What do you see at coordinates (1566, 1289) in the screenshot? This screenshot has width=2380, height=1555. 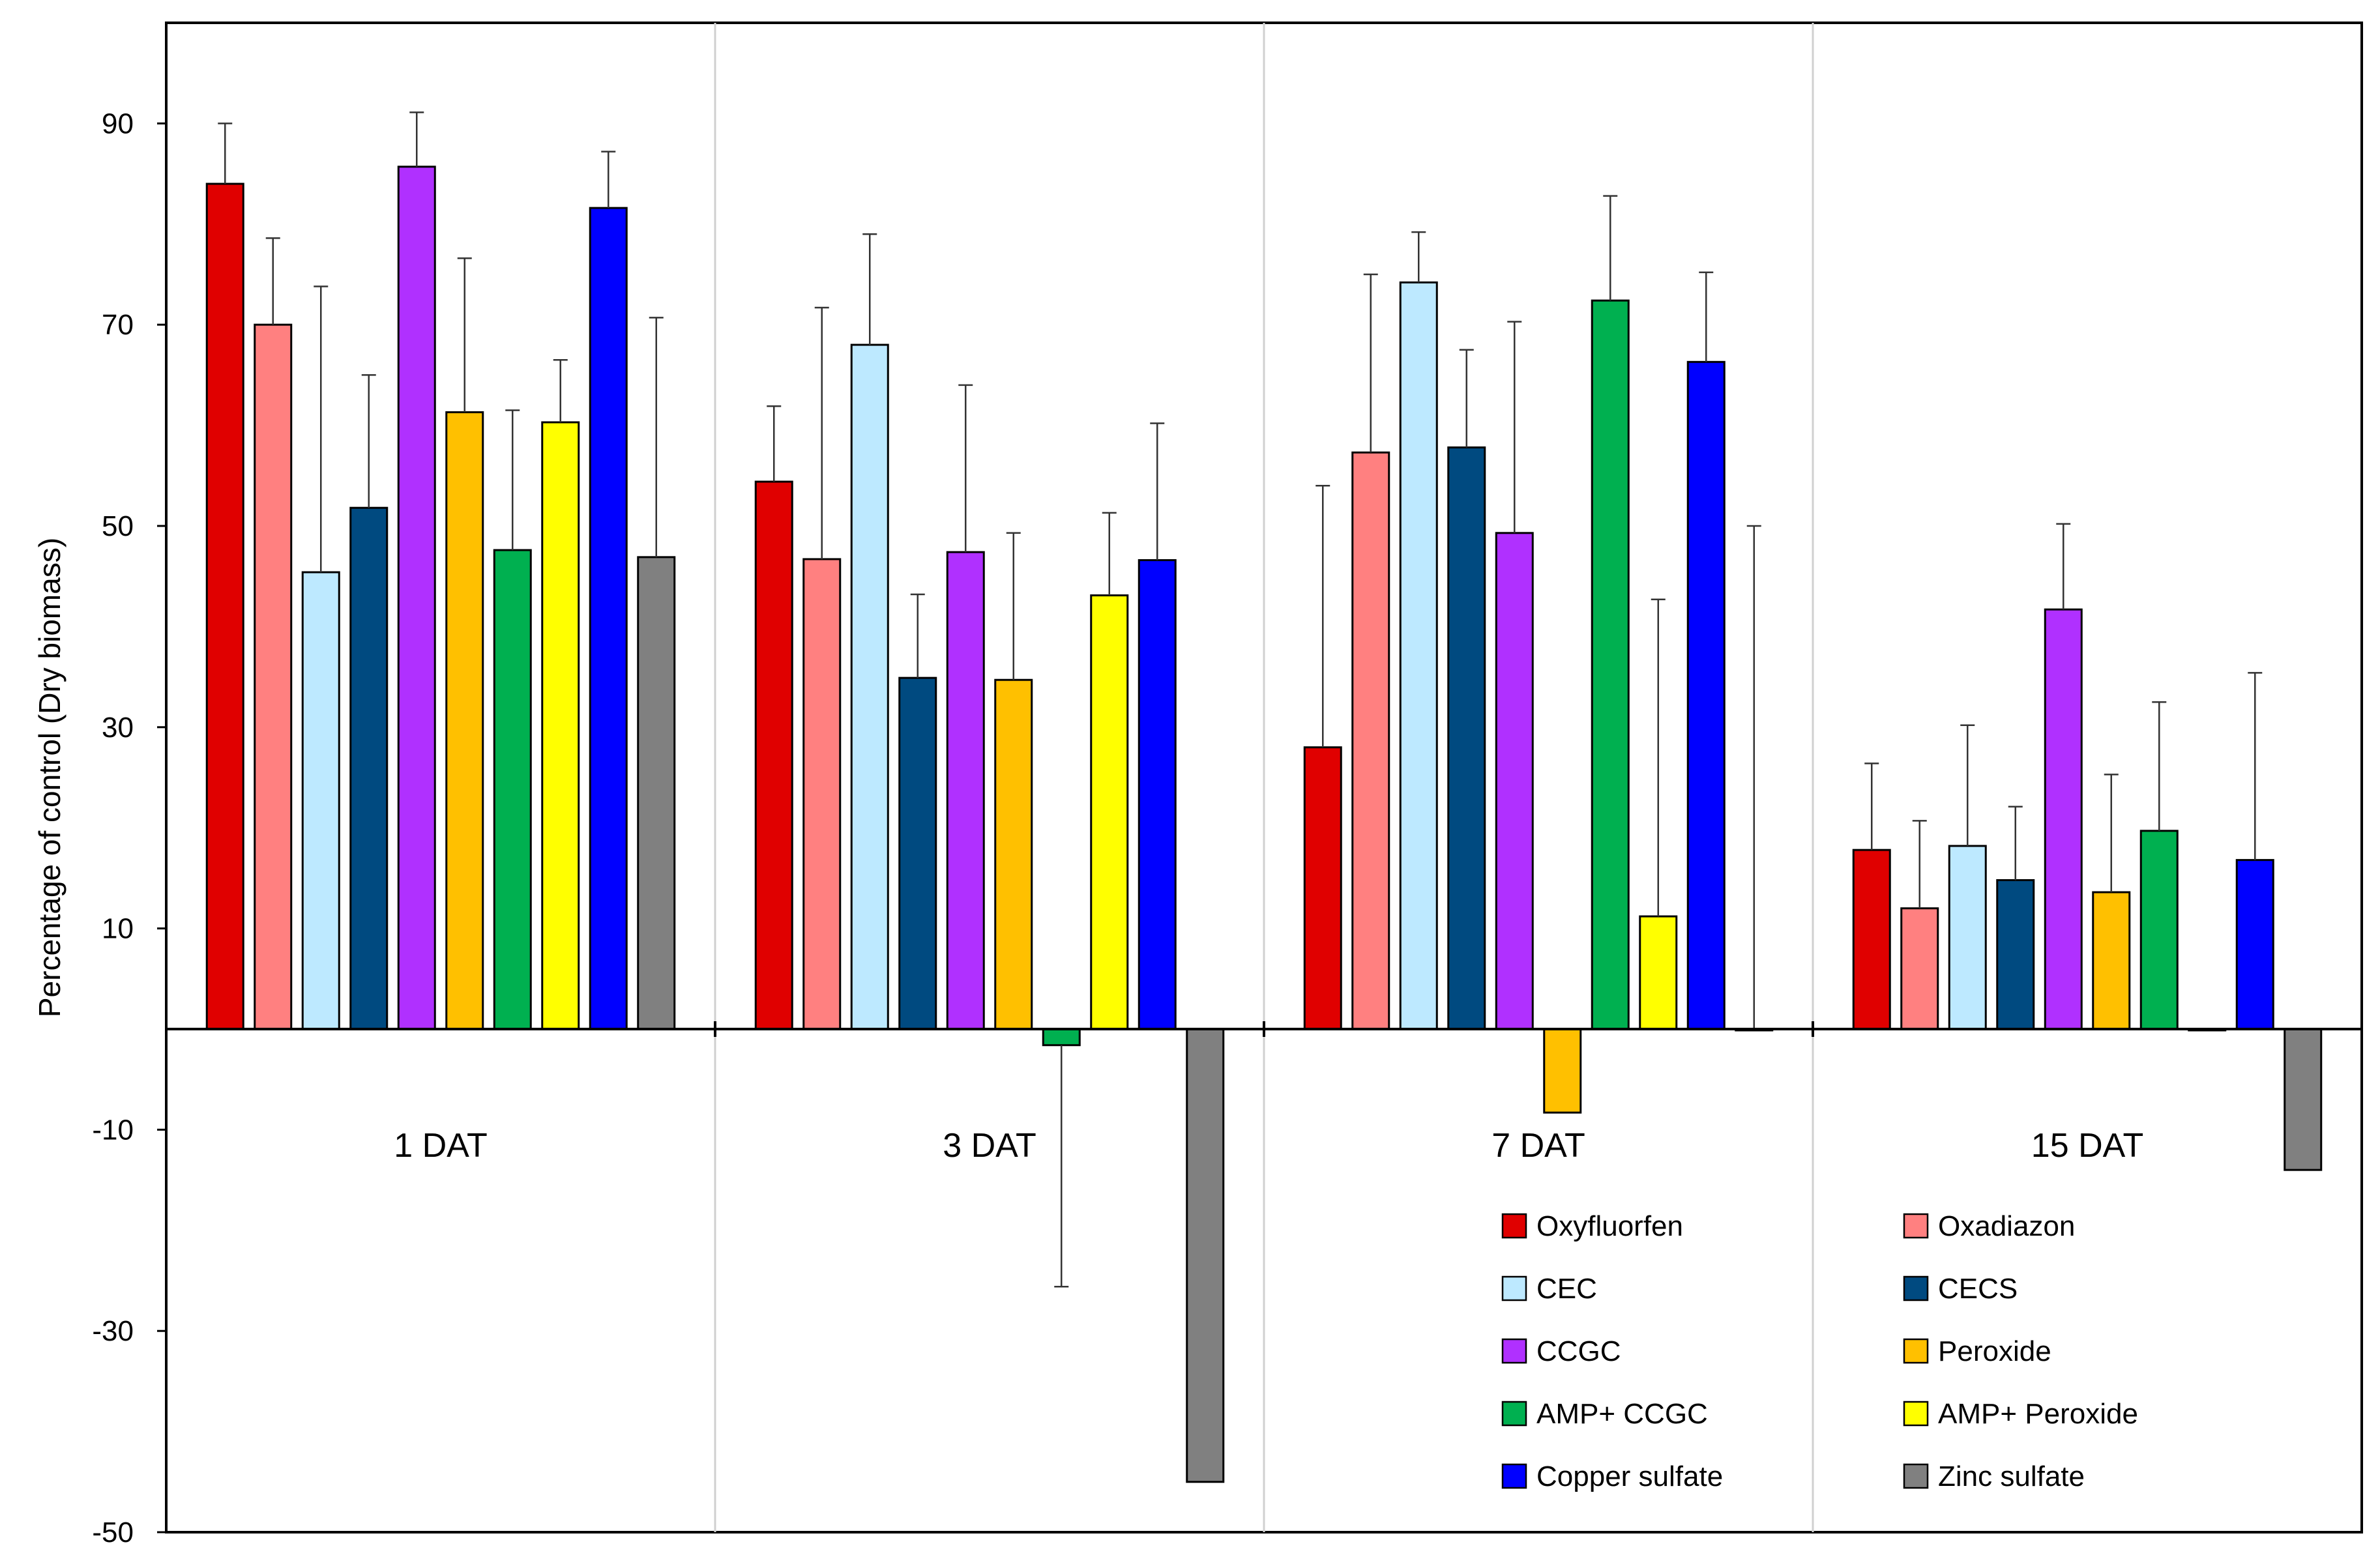 I see `legend-label: CEC` at bounding box center [1566, 1289].